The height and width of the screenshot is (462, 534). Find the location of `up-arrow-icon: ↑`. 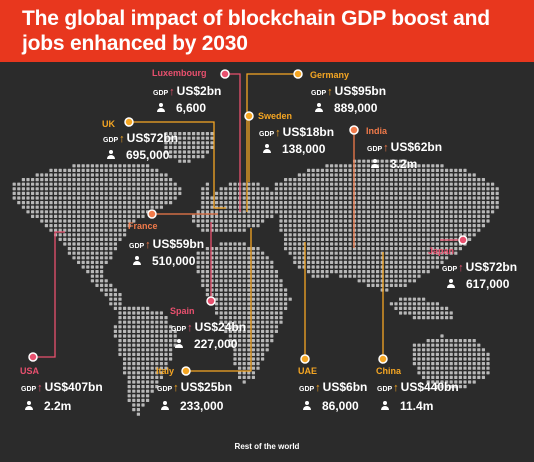

up-arrow-icon: ↑ is located at coordinates (318, 388).